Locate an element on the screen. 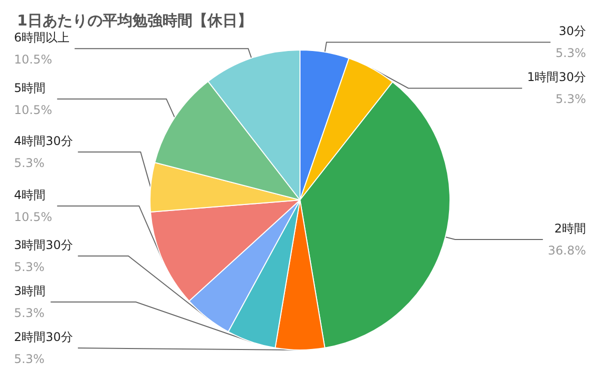 Image resolution: width=600 pixels, height=371 pixels. slice-label: 6時間以上 is located at coordinates (42, 37).